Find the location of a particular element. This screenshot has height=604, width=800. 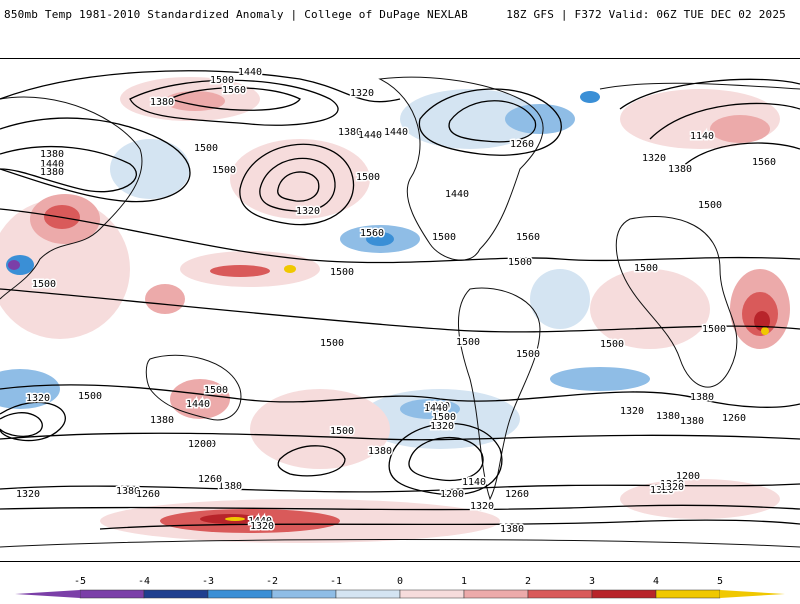

colorbar-tick-label: 0 is located at coordinates (400, 581).